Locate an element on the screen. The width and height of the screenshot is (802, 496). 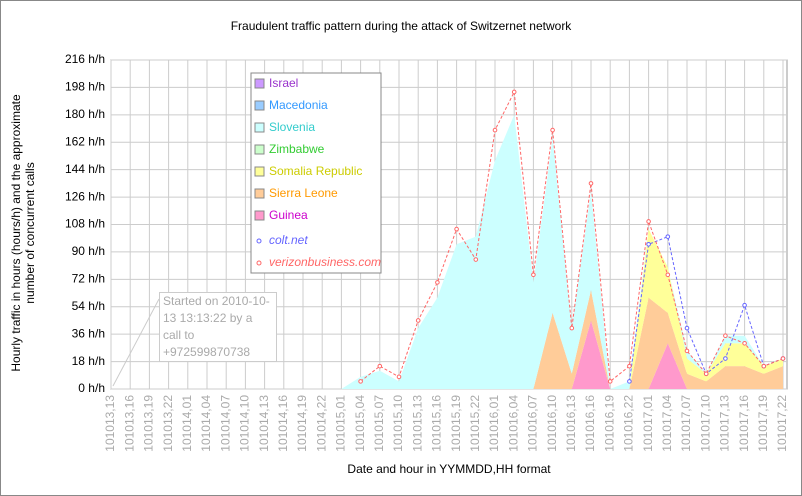
legend-label: Zimbabwe is located at coordinates (297, 149).